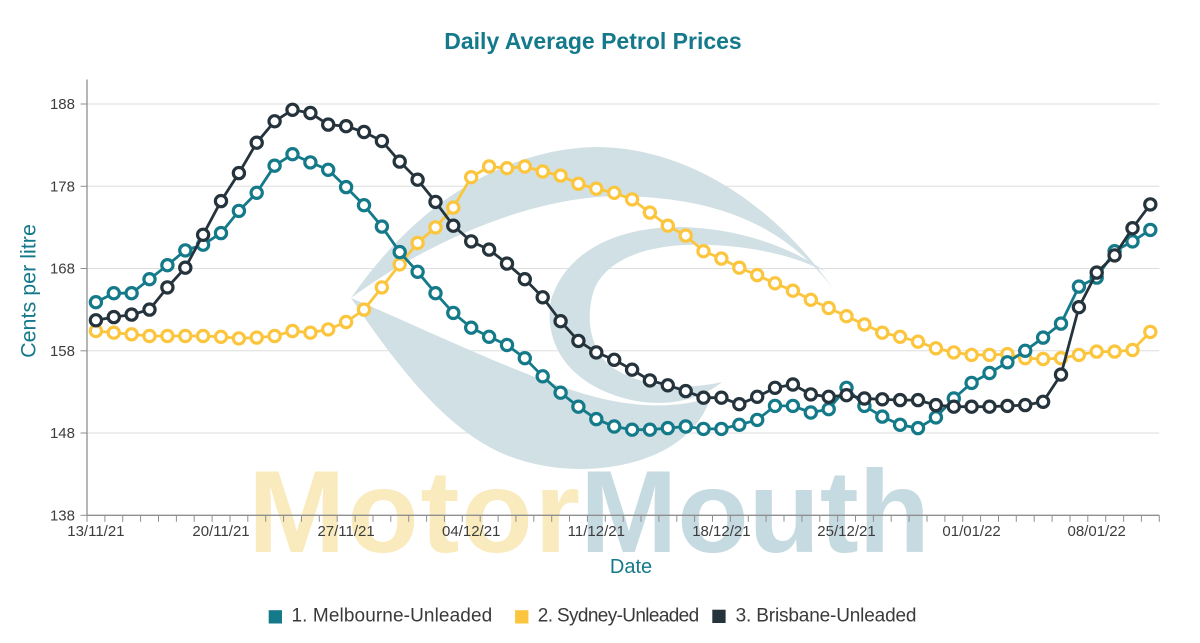 Image resolution: width=1200 pixels, height=643 pixels. Describe the element at coordinates (1097, 531) in the screenshot. I see `svg-text: 08/01/22` at that location.